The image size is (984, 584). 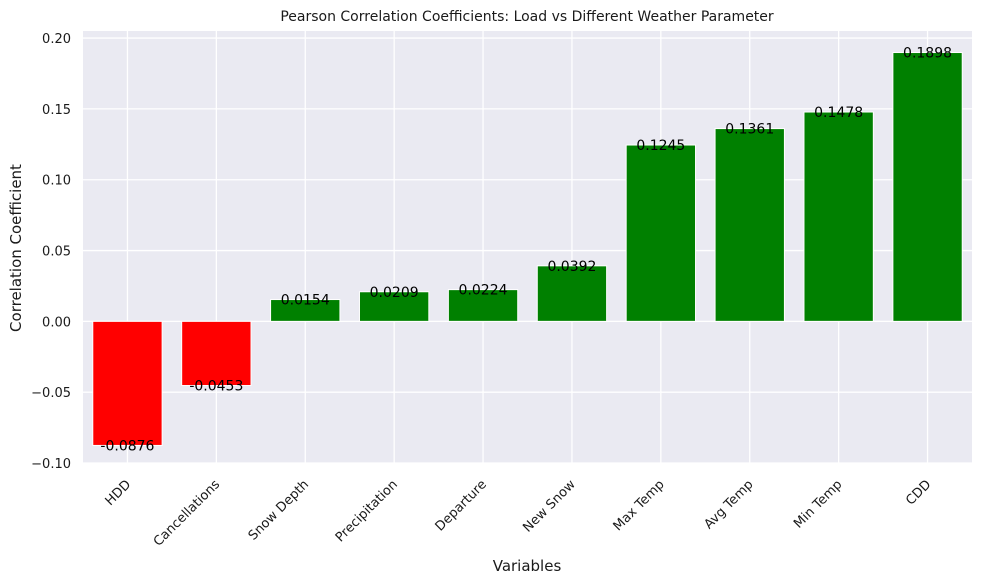 I want to click on bar-avg-temp, so click(x=749, y=225).